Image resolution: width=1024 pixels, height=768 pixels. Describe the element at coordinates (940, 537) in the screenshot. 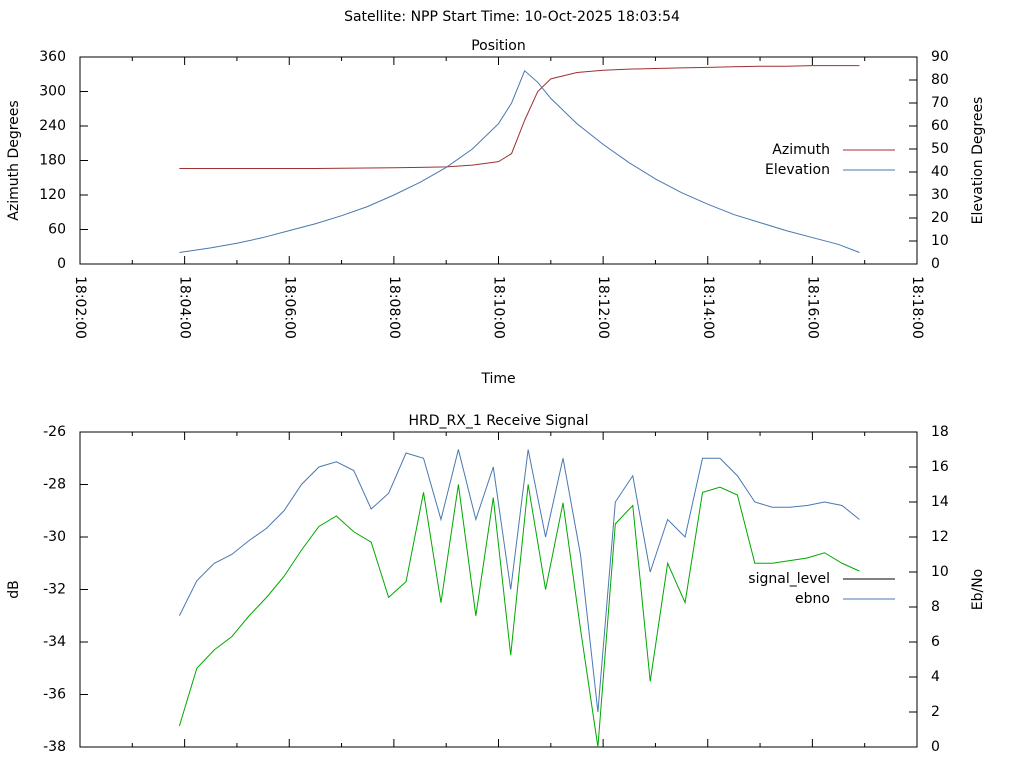

I see `y2-tick-label: 12` at that location.